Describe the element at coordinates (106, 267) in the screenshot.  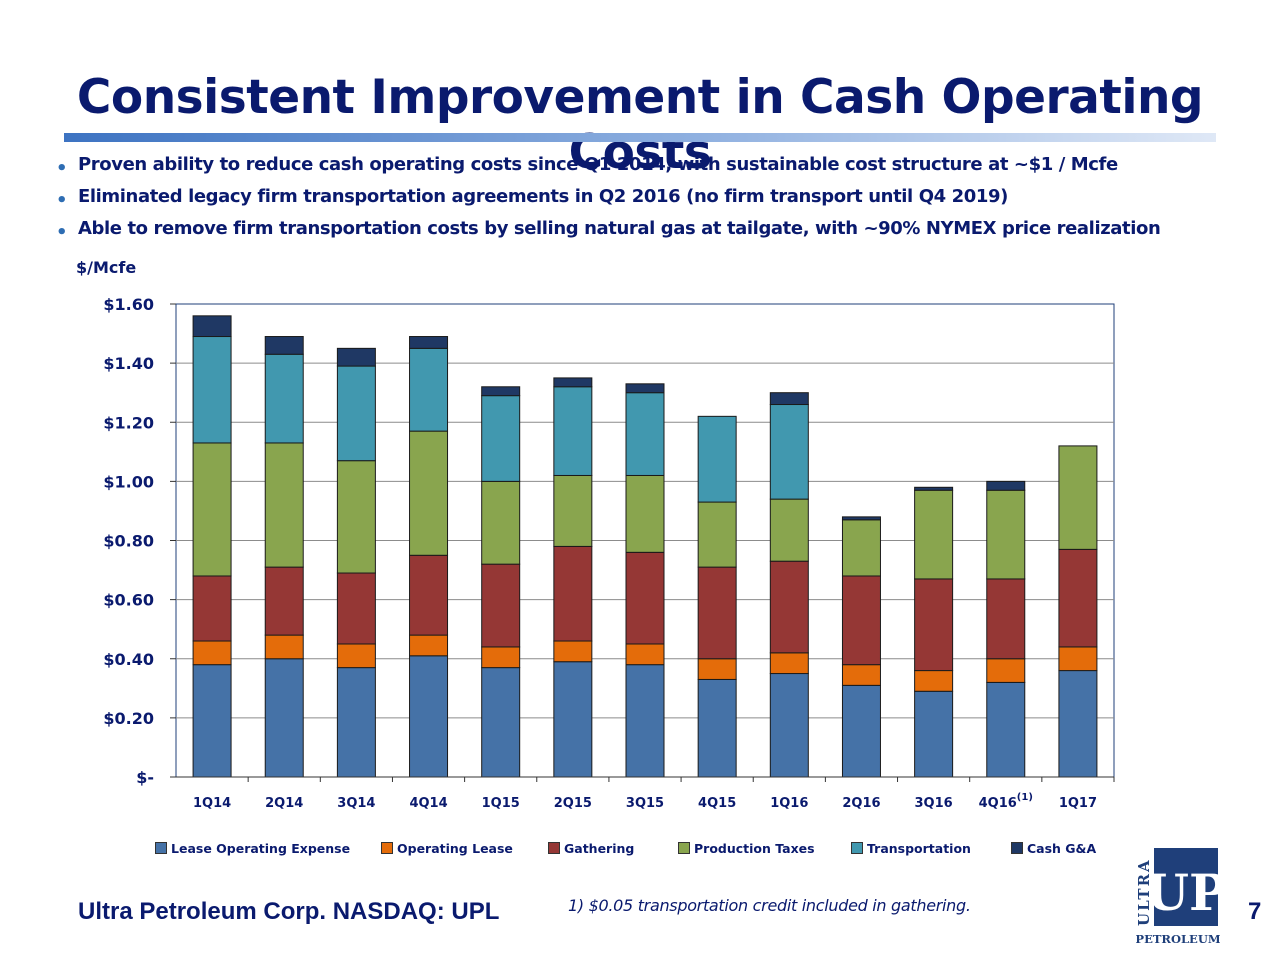
I see `y-axis-unit-label: $/Mcfe` at that location.